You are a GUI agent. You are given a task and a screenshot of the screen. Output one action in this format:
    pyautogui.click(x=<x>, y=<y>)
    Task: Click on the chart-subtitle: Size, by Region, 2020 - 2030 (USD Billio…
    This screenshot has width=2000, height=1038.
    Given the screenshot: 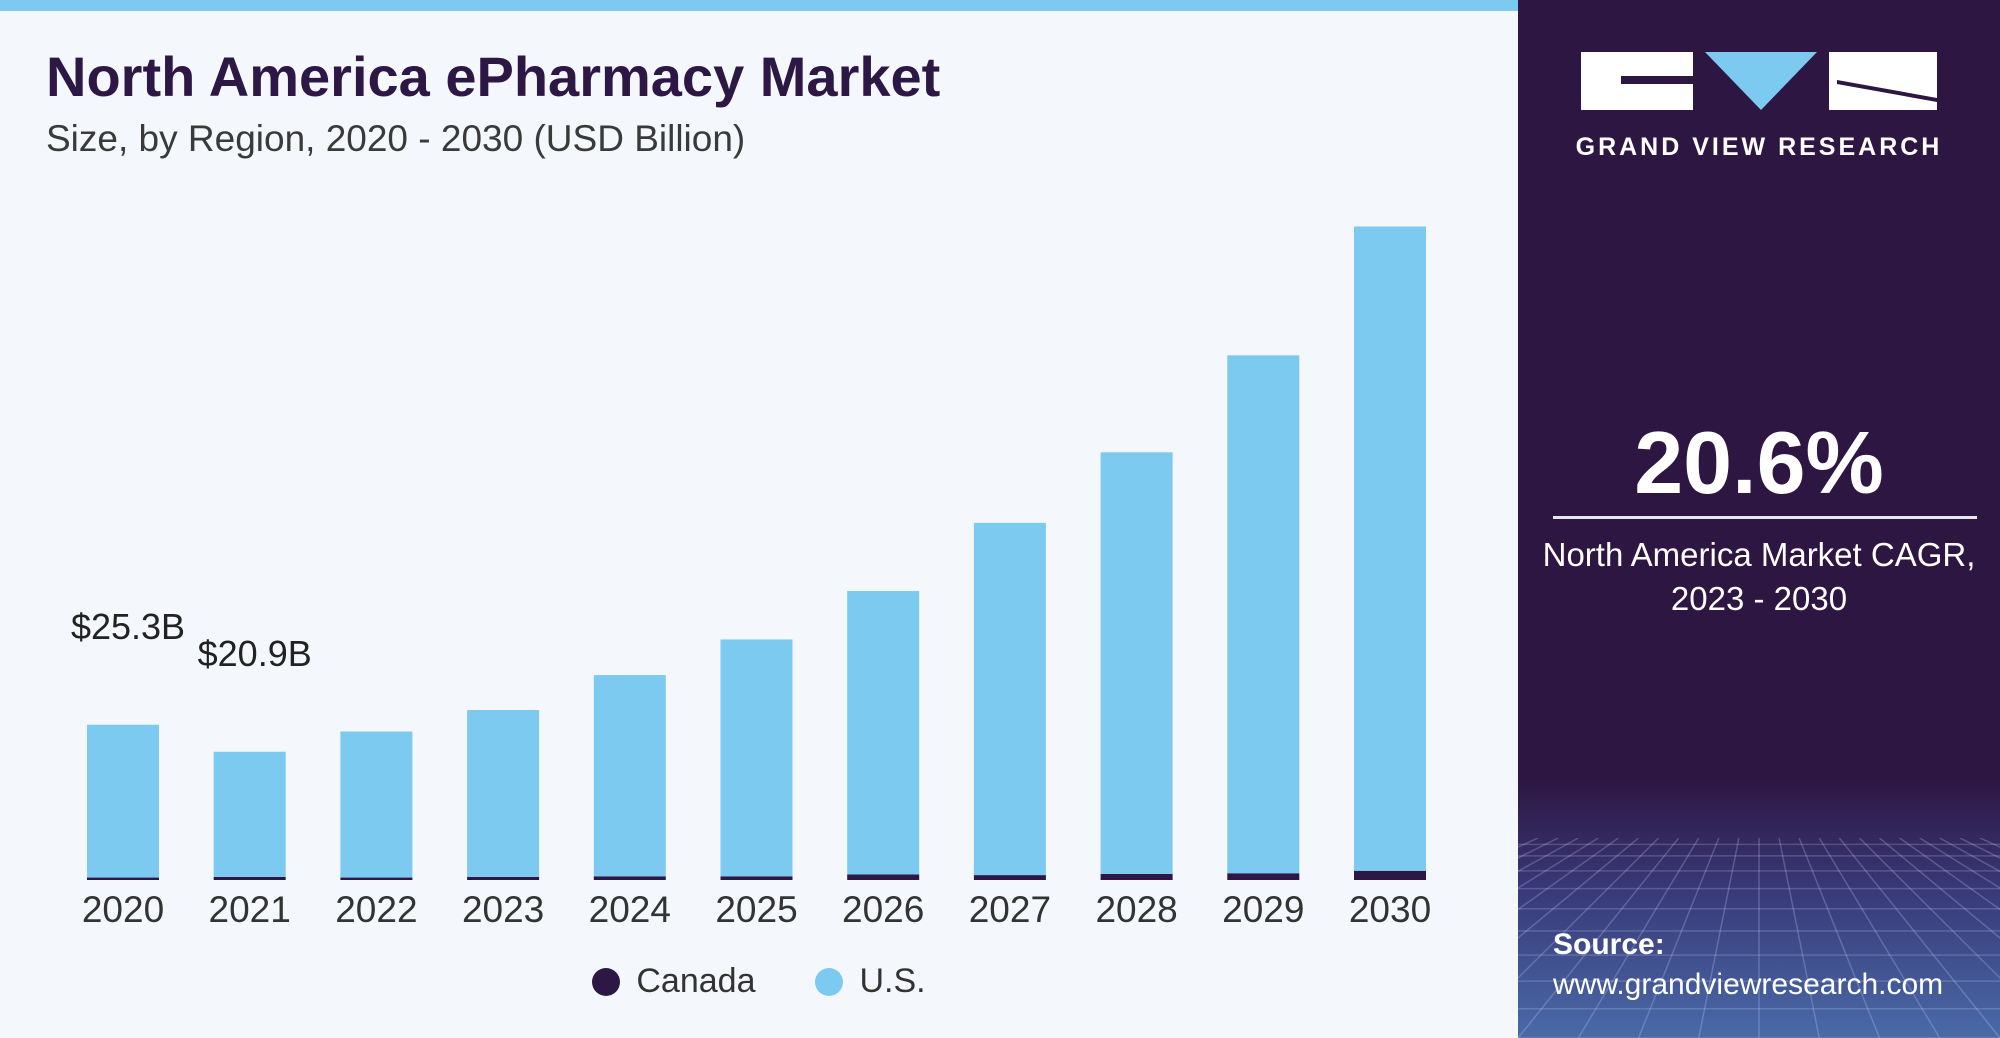 What is the action you would take?
    pyautogui.click(x=396, y=138)
    